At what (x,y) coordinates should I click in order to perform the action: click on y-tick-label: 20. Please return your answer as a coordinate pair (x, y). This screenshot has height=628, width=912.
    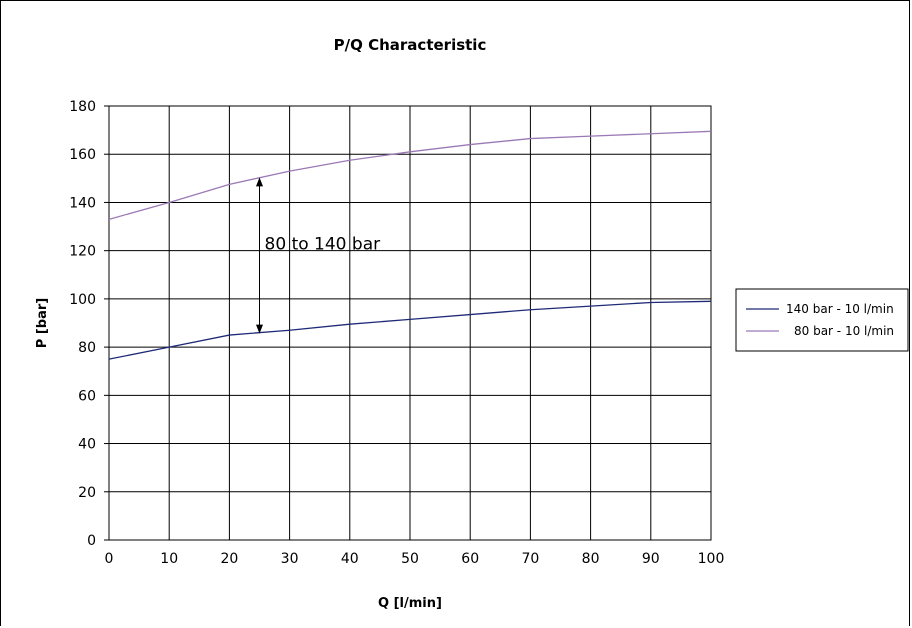
    Looking at the image, I should click on (87, 493).